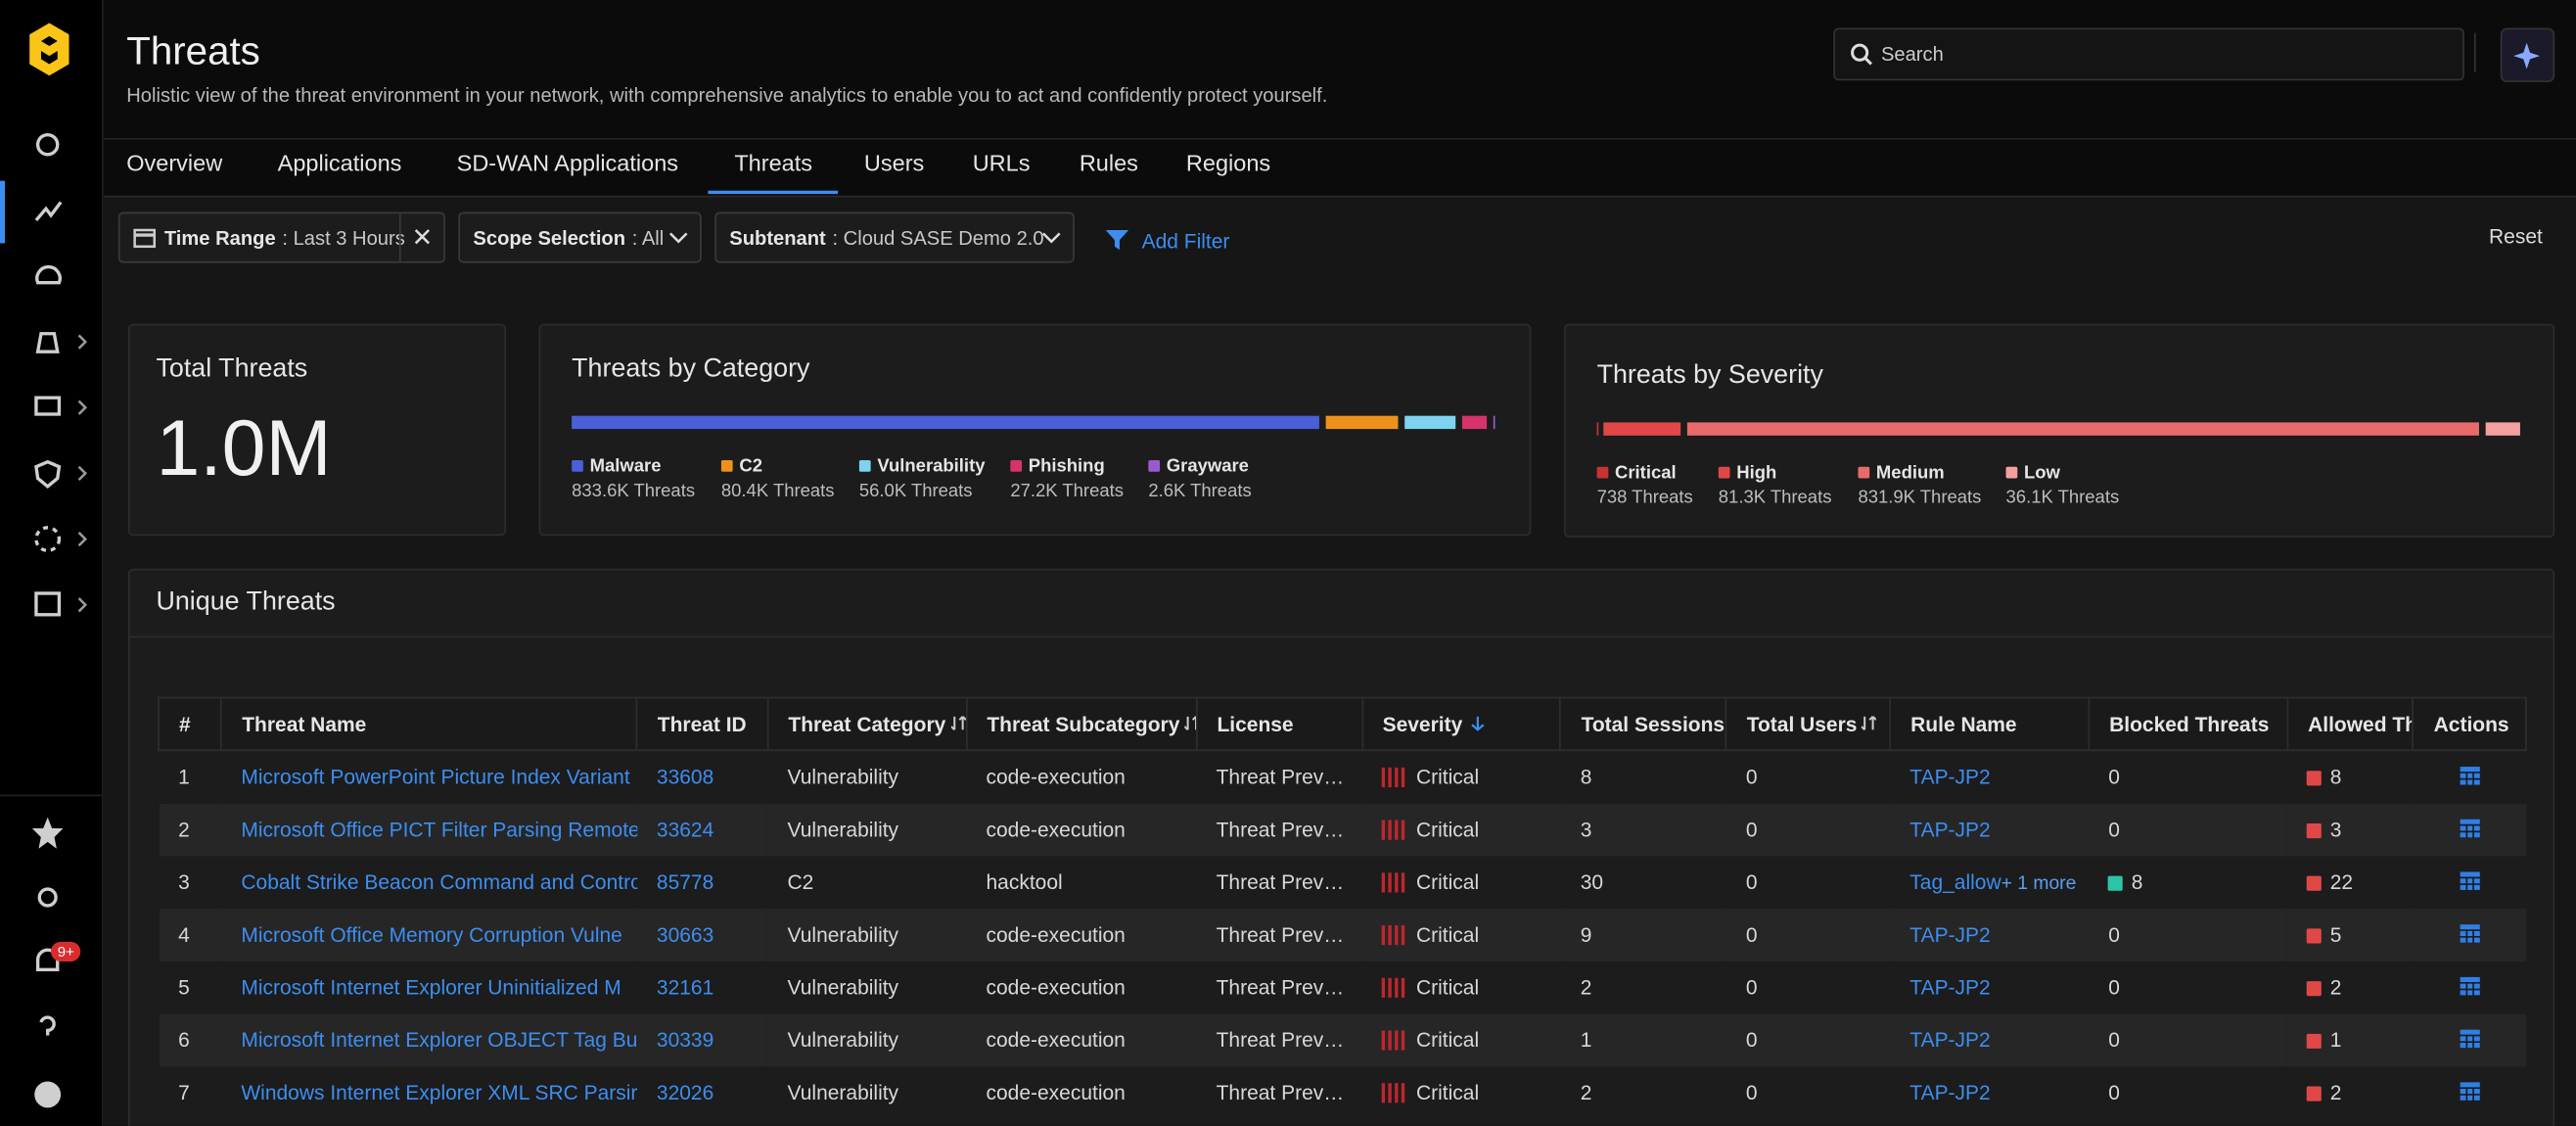 Image resolution: width=2576 pixels, height=1126 pixels. Describe the element at coordinates (685, 1040) in the screenshot. I see `threat-id-link: 30339` at that location.